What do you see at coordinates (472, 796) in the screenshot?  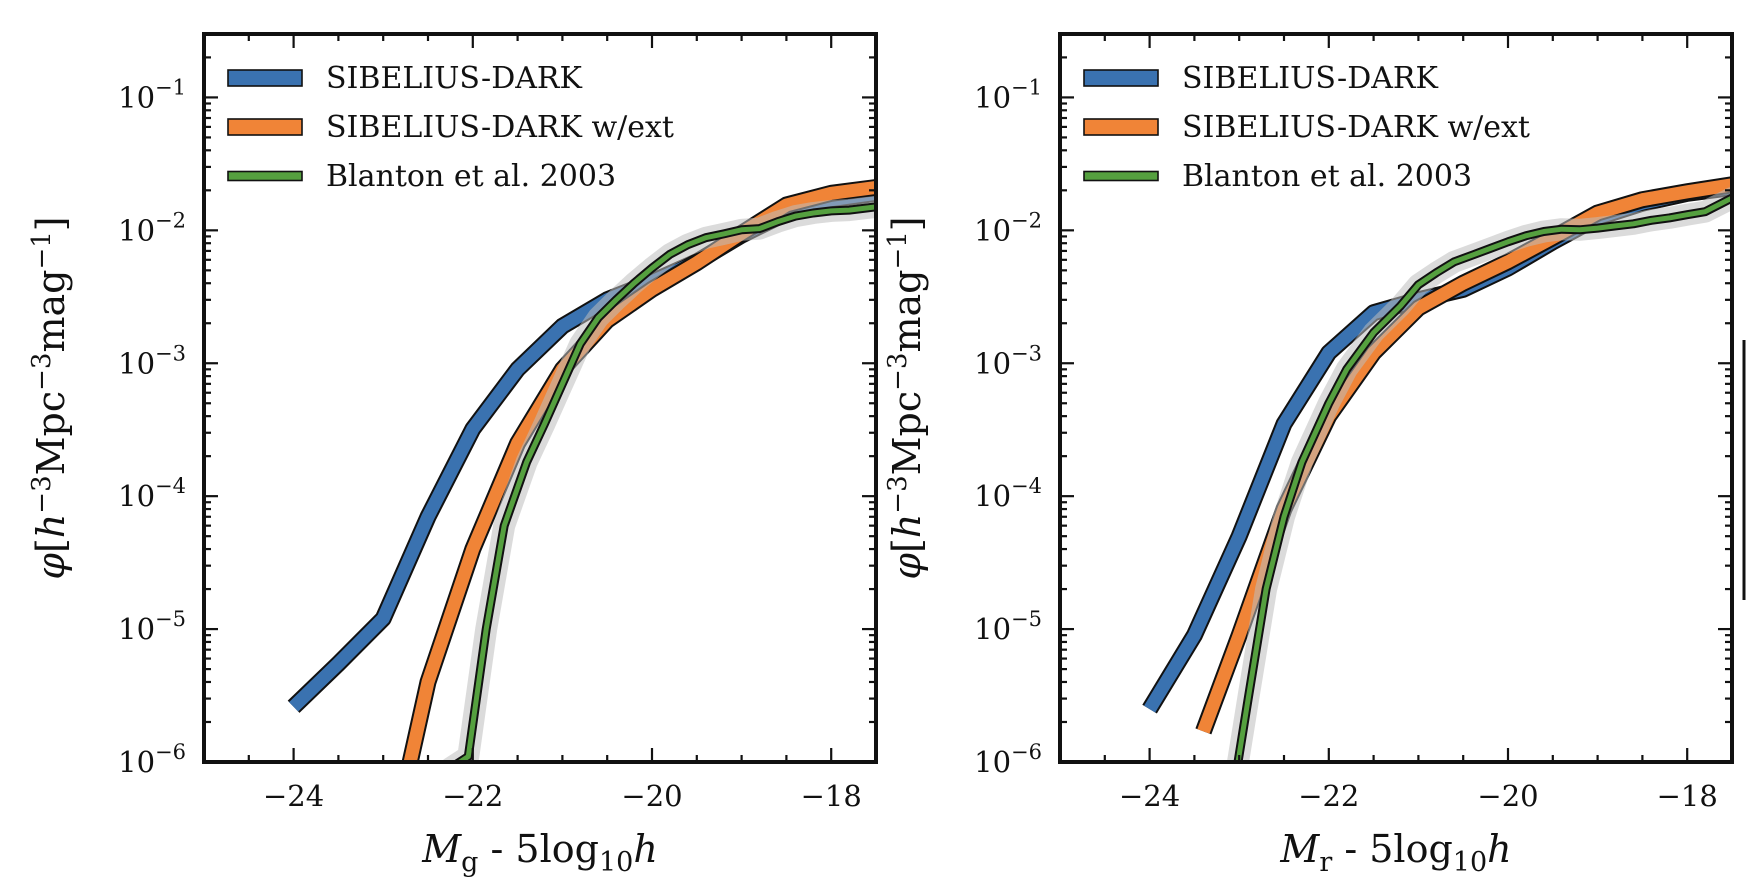 I see `chart-1-x-tick-label: −22` at bounding box center [472, 796].